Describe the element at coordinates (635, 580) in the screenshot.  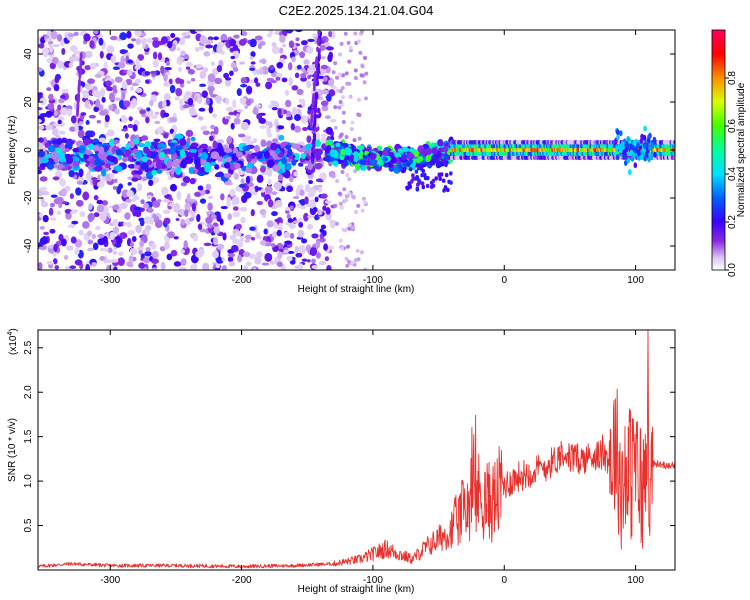
I see `snr-xtick-label: 100` at that location.